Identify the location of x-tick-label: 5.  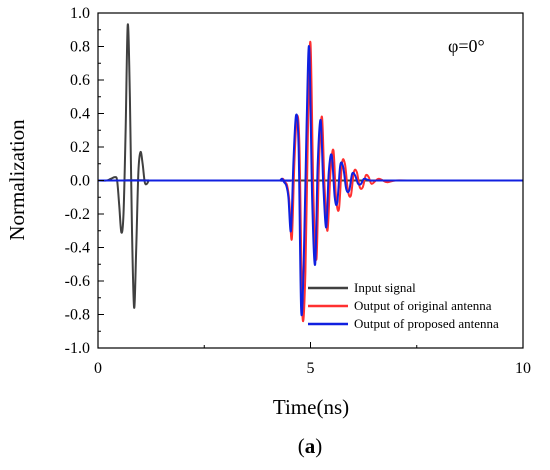
(311, 368).